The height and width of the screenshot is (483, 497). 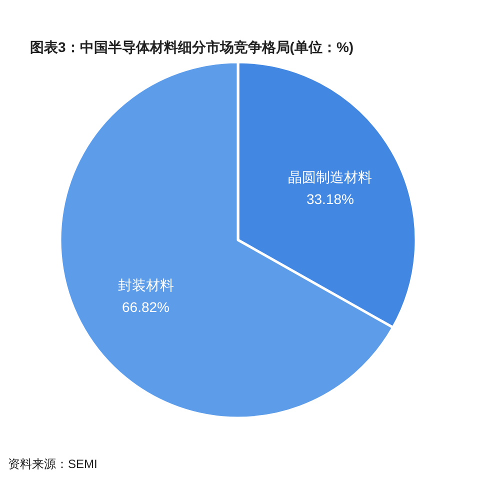 I want to click on title: 图表3：中国半导体材料细分市场竞争格局(单位：%), so click(x=192, y=47).